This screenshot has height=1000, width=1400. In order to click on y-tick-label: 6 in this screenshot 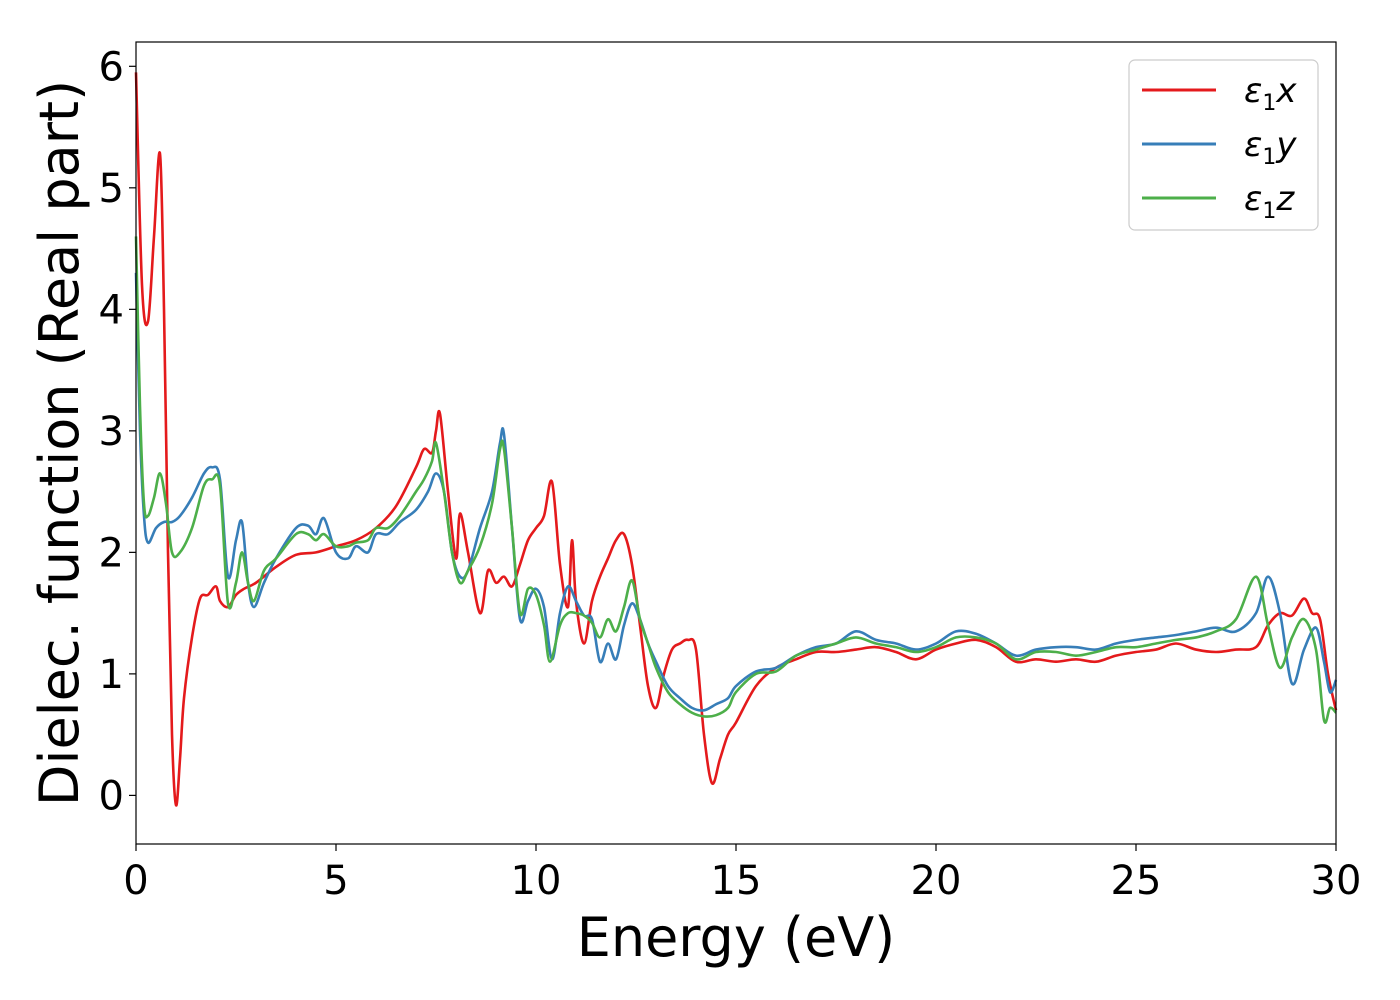, I will do `click(111, 67)`.